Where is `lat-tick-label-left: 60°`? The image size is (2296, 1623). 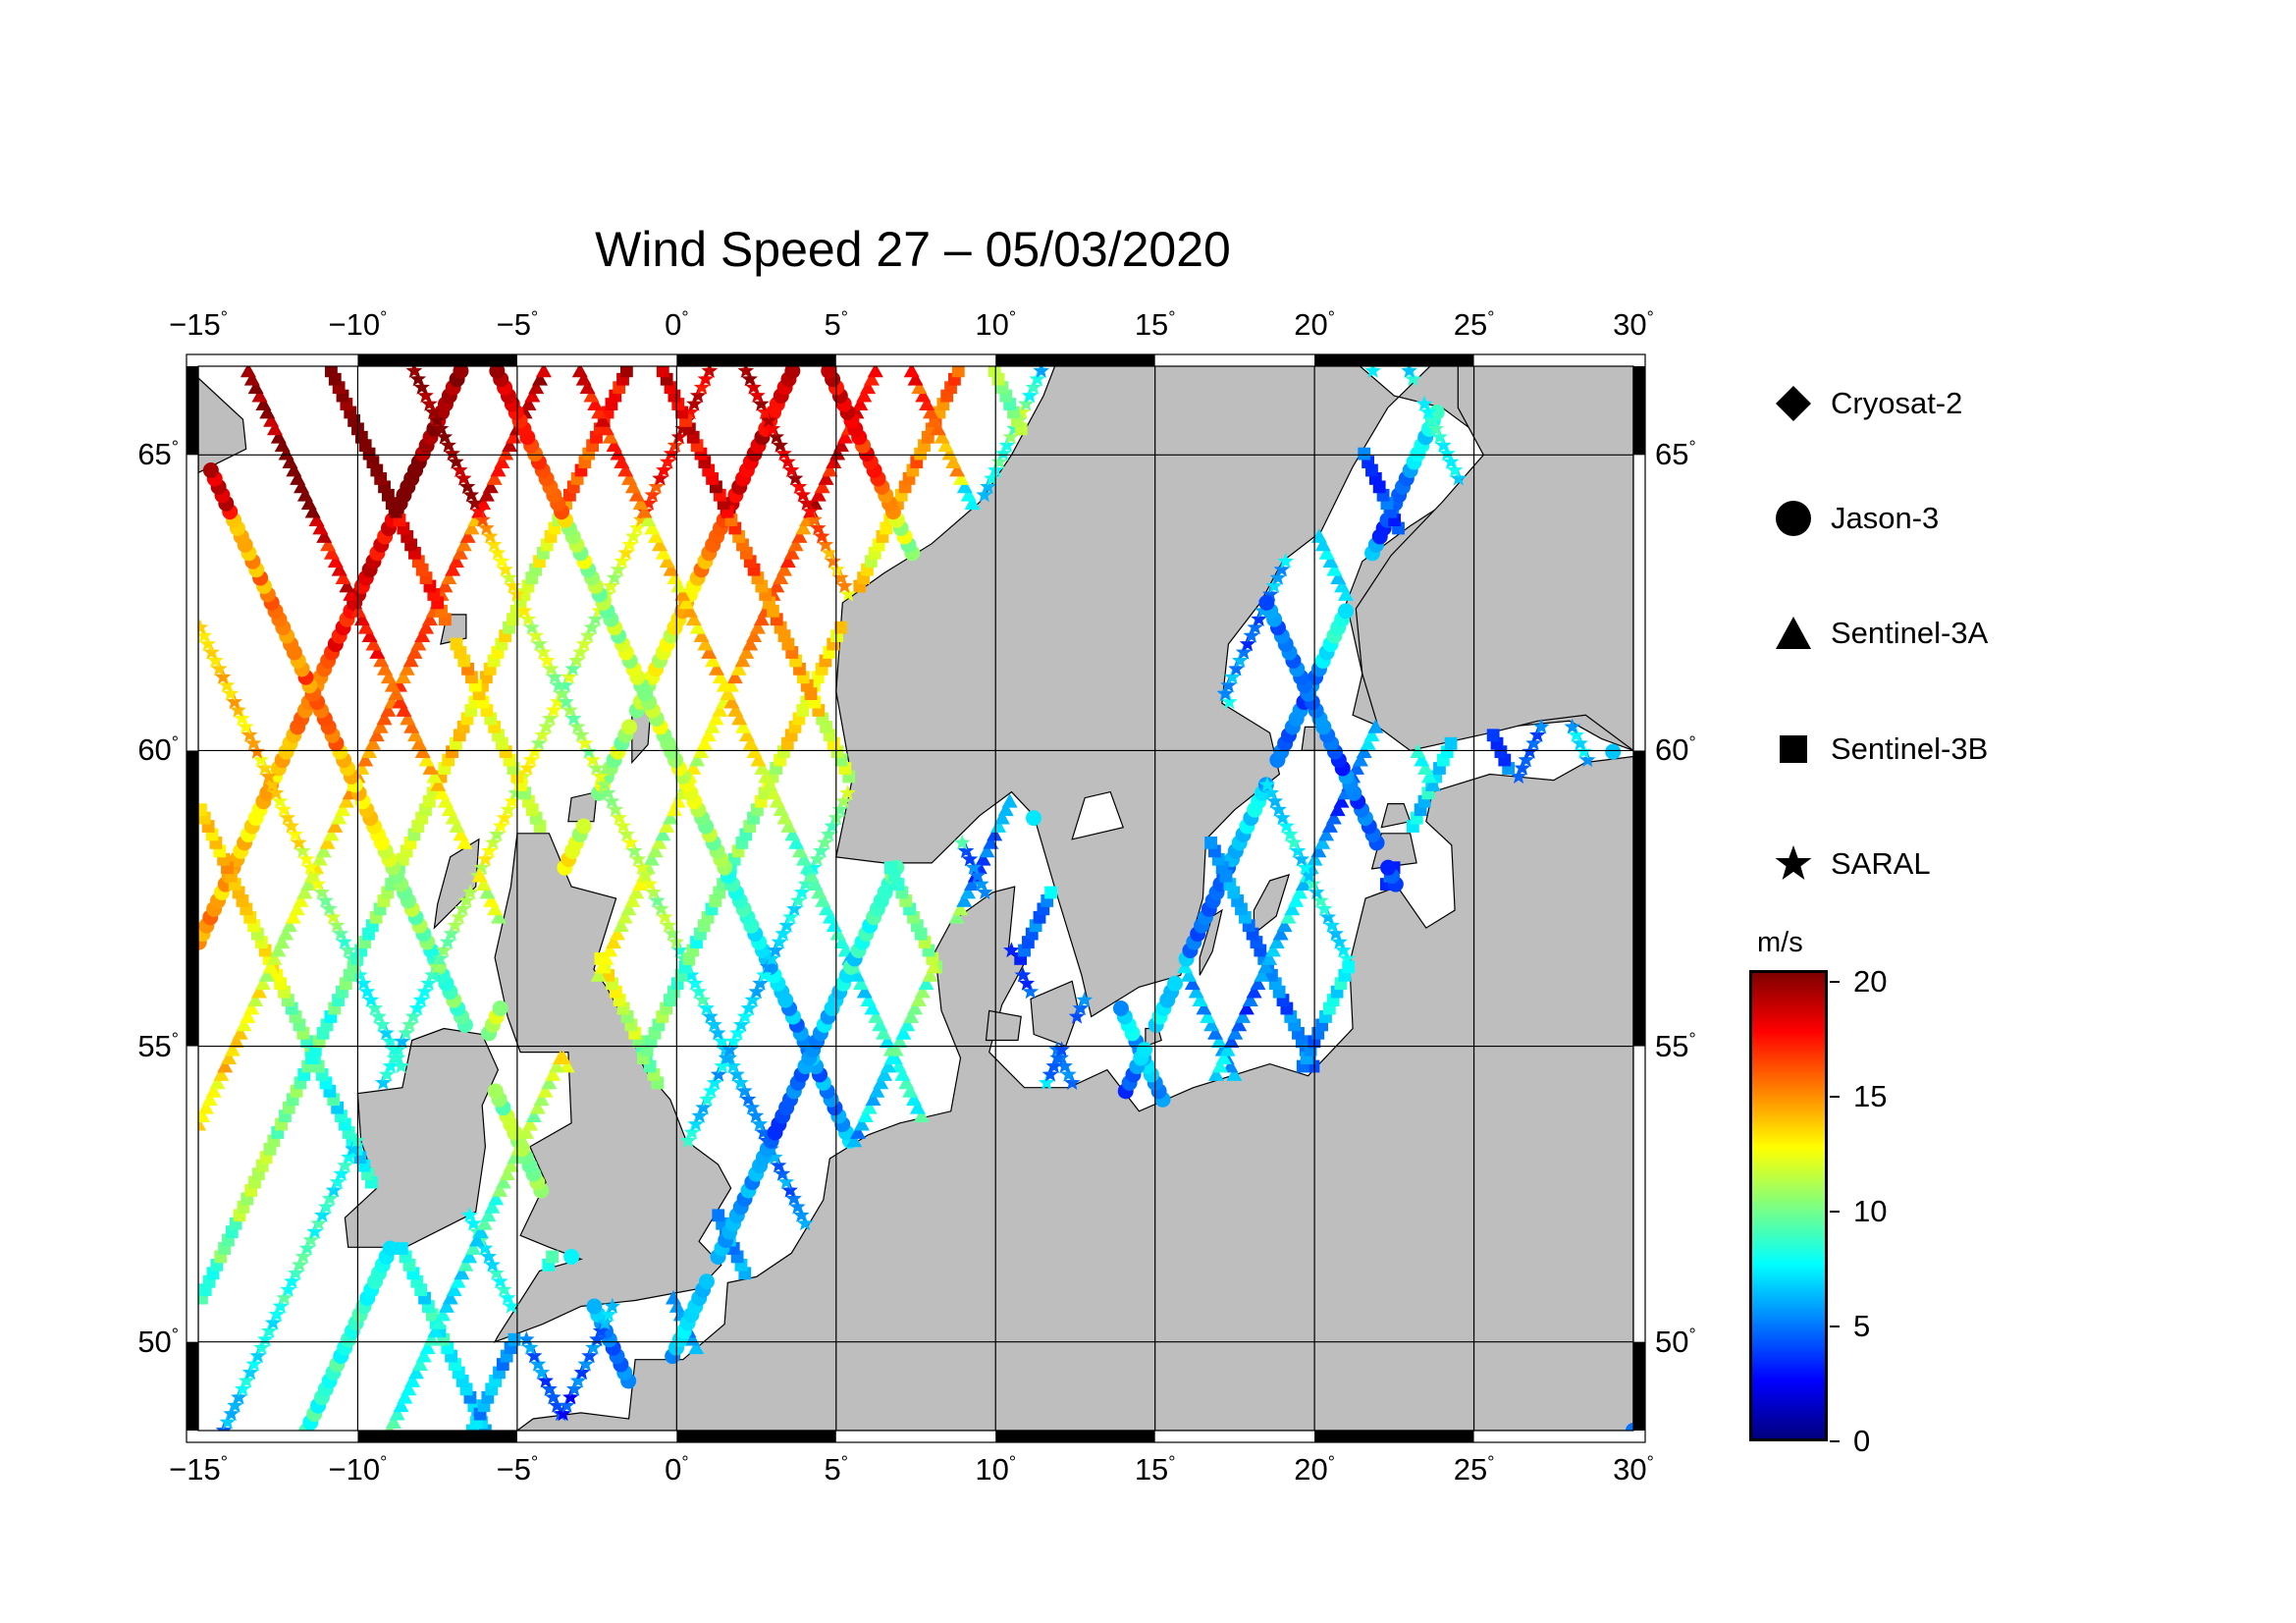
lat-tick-label-left: 60° is located at coordinates (158, 750).